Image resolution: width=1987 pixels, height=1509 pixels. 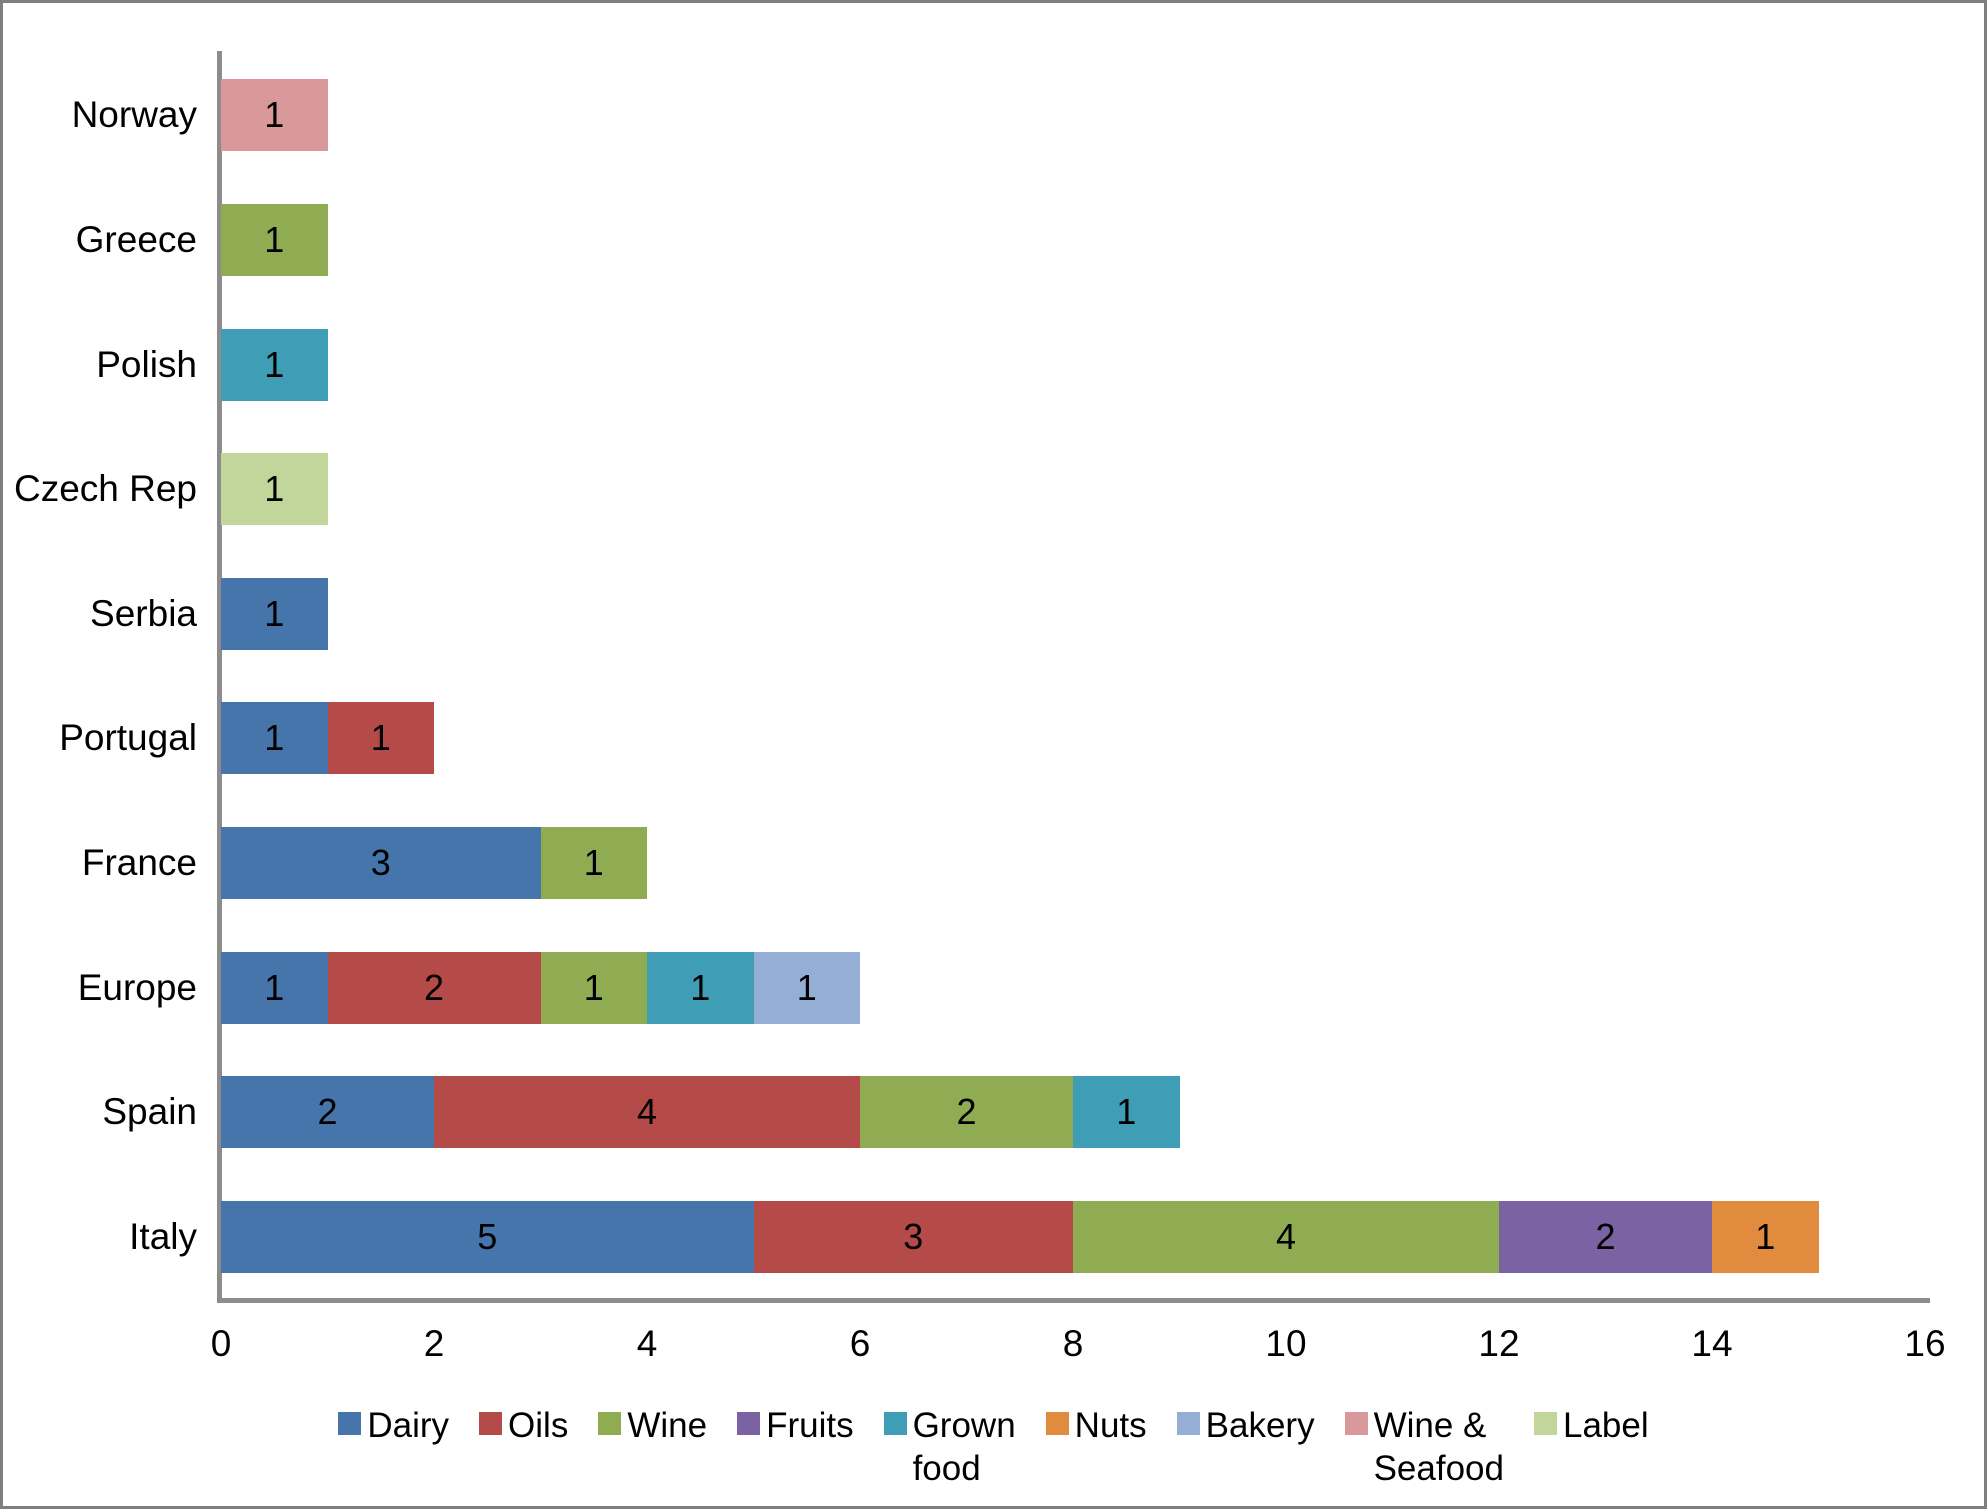 I want to click on category-label: Greece, so click(x=136, y=239).